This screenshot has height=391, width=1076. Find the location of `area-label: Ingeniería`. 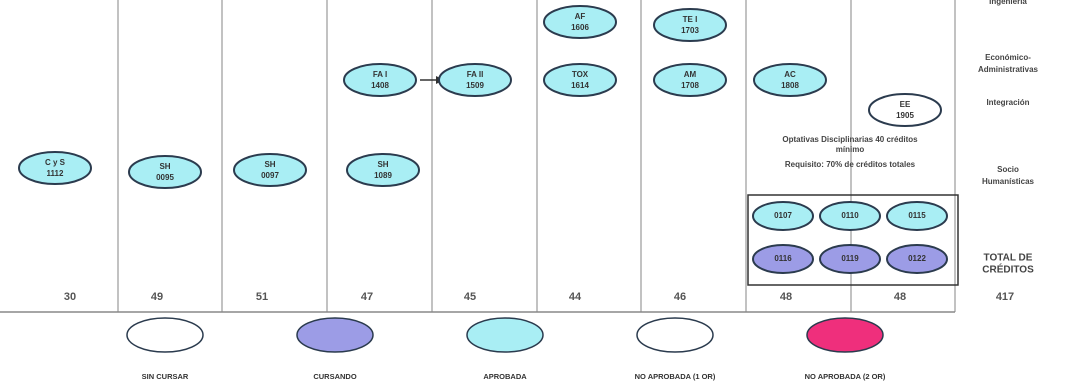

area-label: Ingeniería is located at coordinates (1008, 3).